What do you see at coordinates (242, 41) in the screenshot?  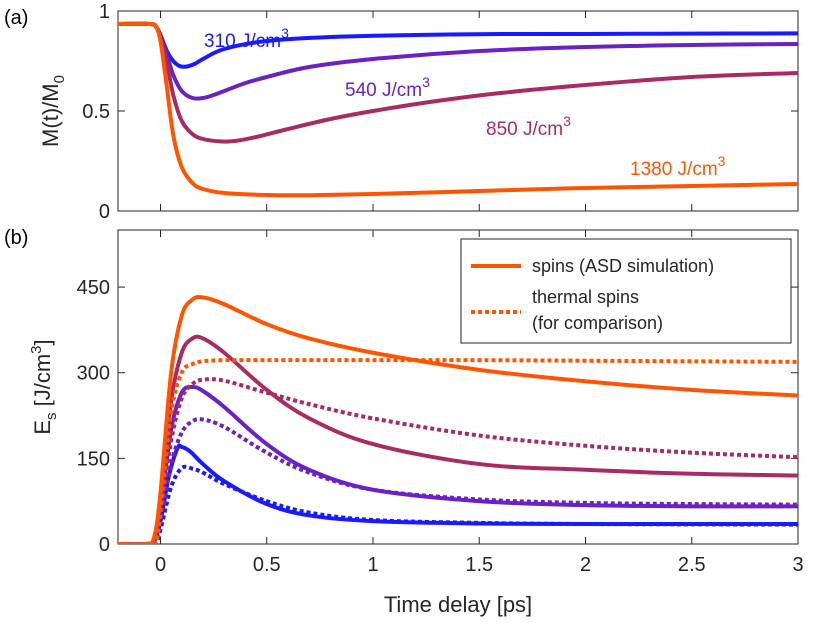 I see `curve-label-310-text: 310 J/cm` at bounding box center [242, 41].